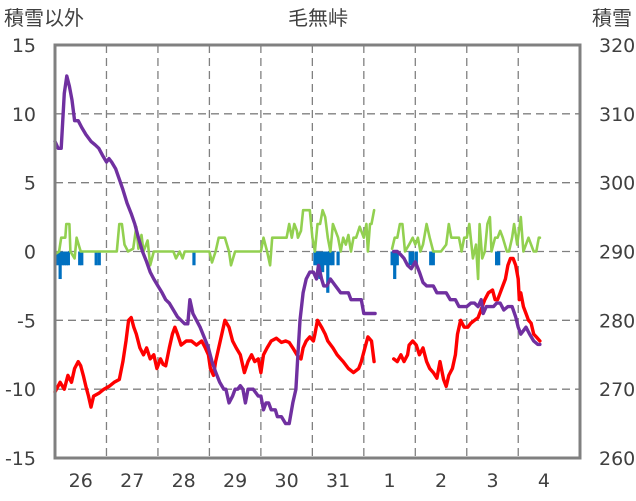 This screenshot has height=501, width=636. What do you see at coordinates (24, 46) in the screenshot?
I see `y-left-tick-label: 15` at bounding box center [24, 46].